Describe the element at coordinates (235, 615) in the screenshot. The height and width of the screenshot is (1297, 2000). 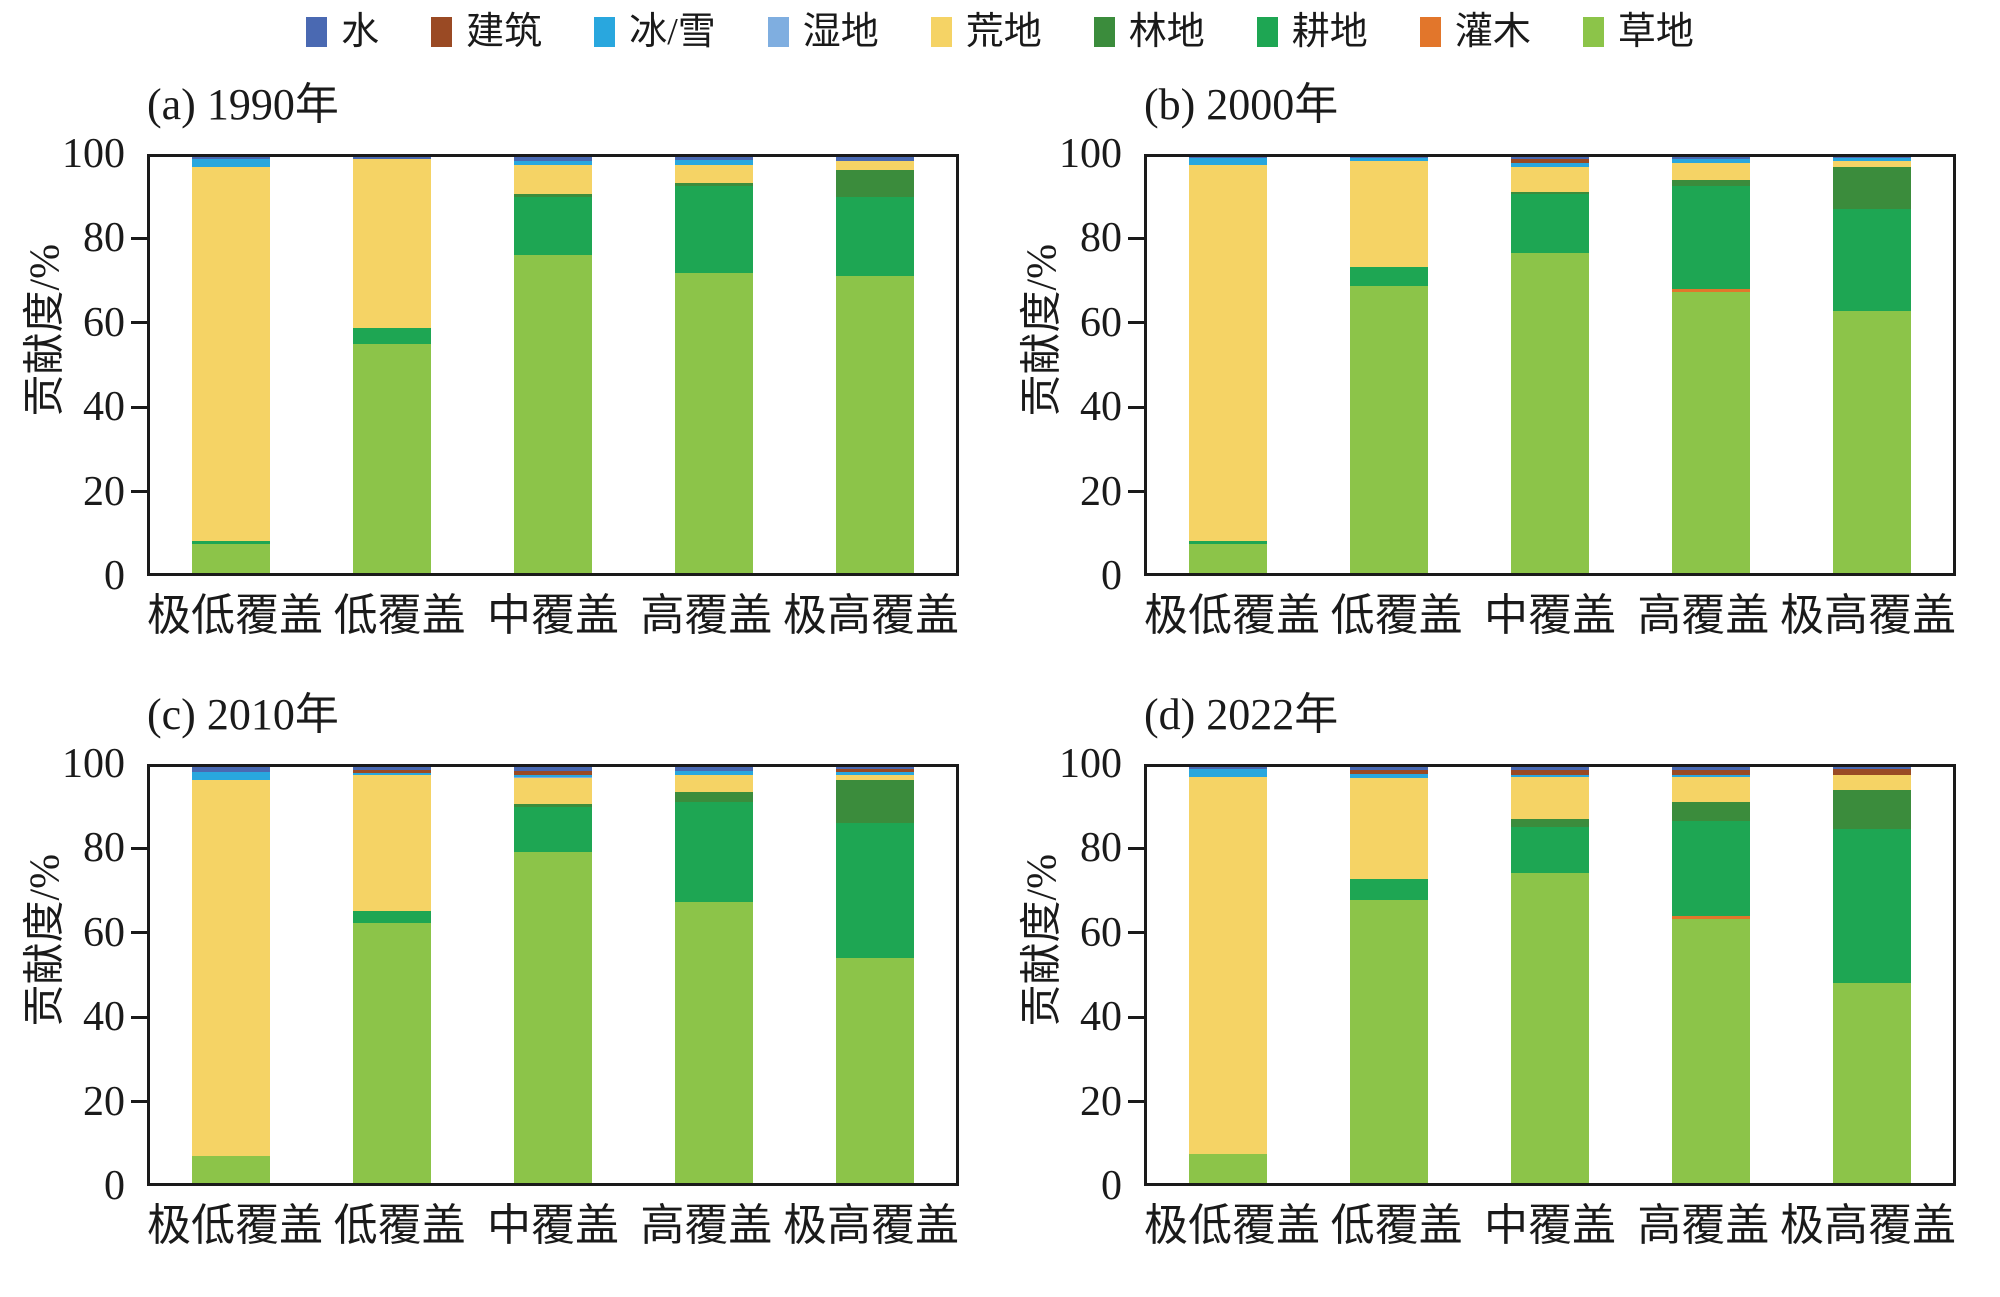
I see `x-tick-label: 极低覆盖` at that location.